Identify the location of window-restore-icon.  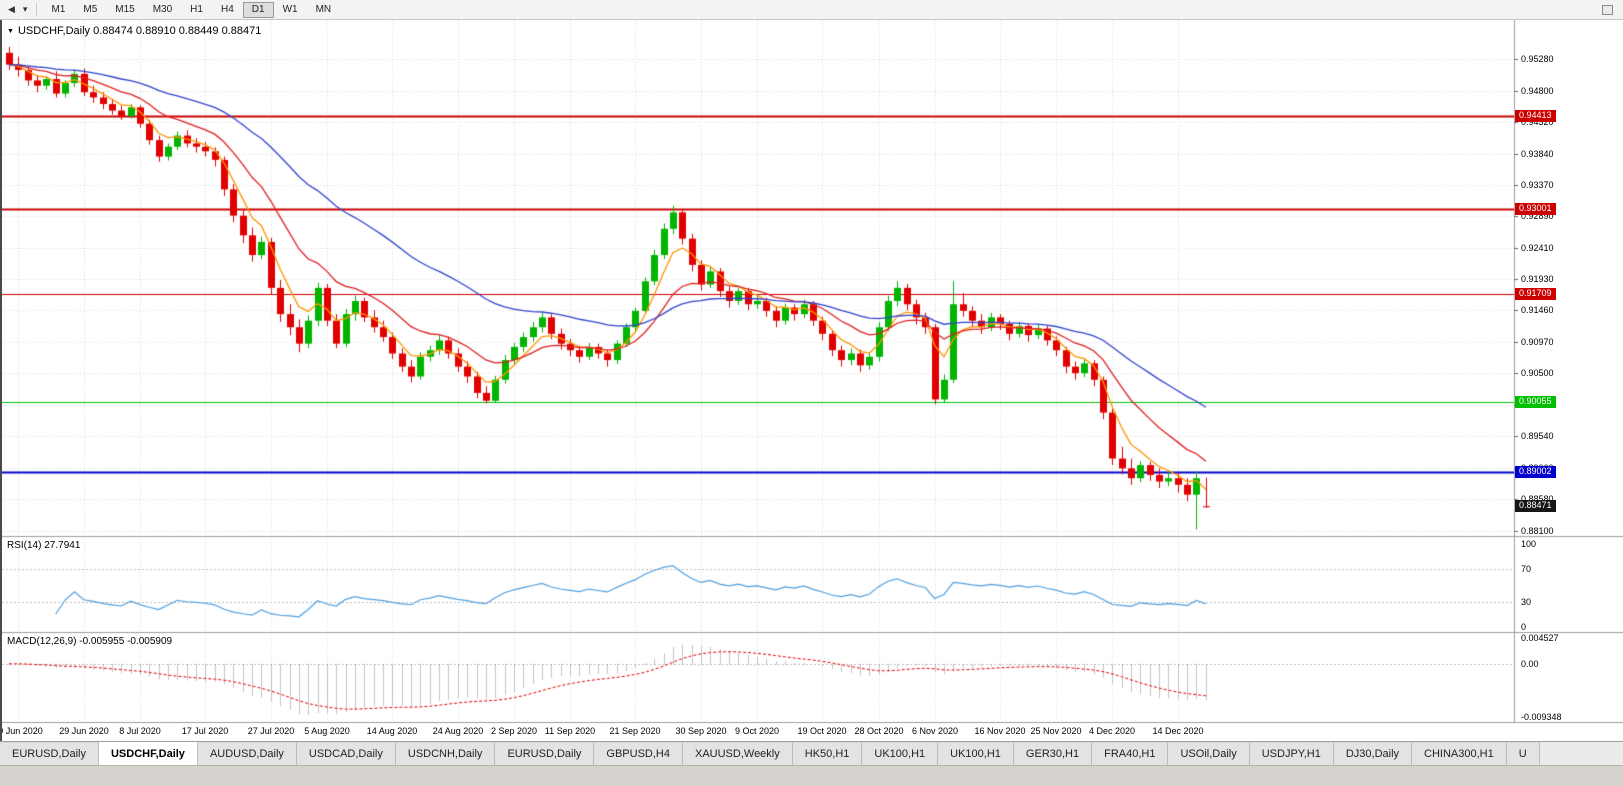
(1607, 9).